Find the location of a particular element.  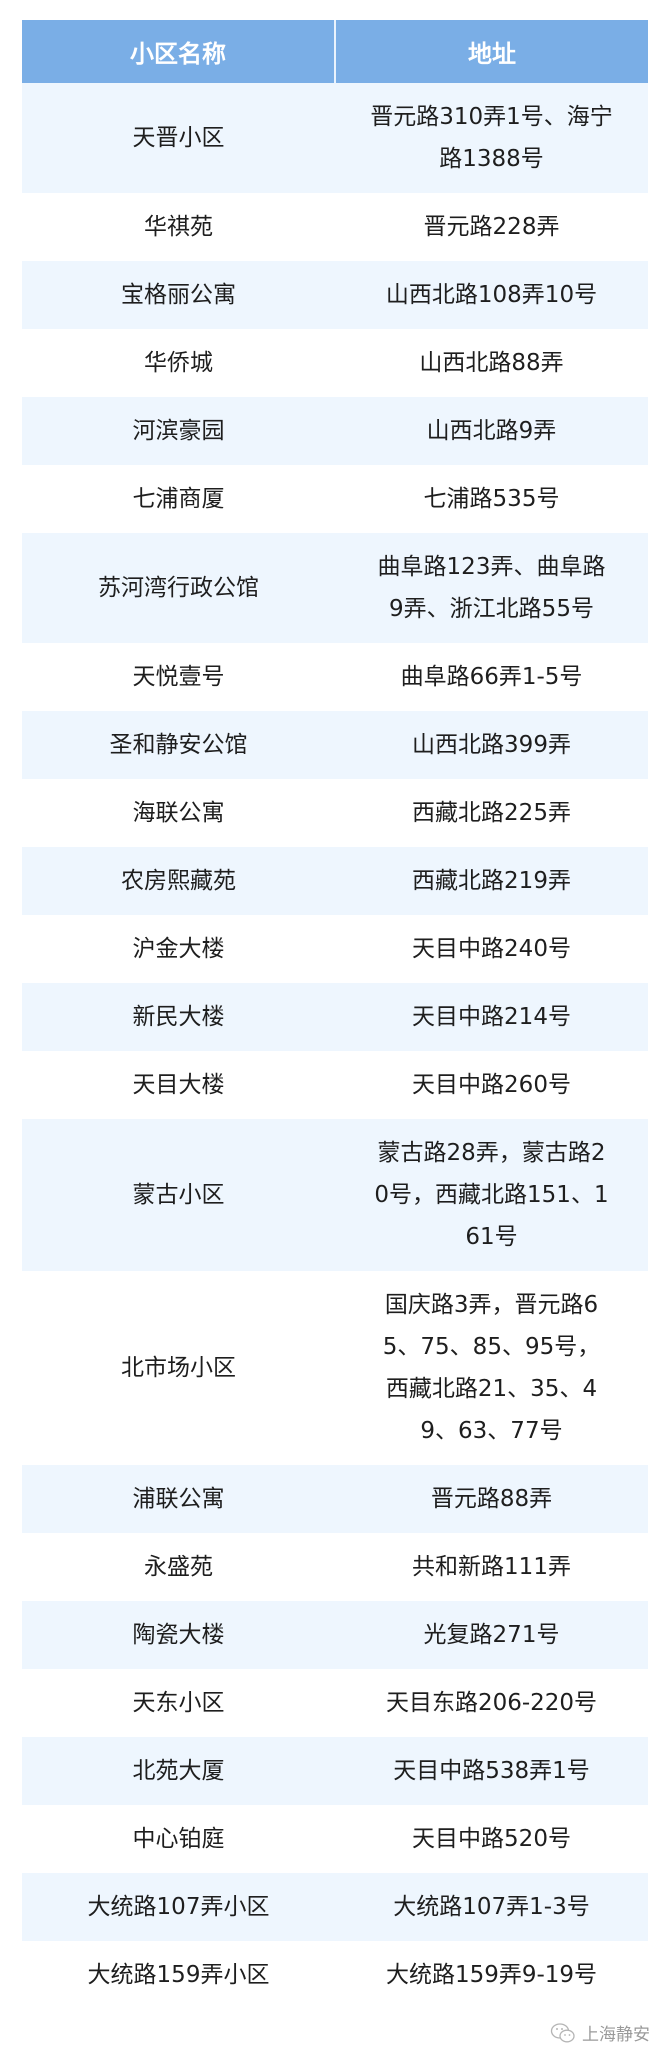

address-cell: 曲阜路66弄1-5号 is located at coordinates (491, 677).